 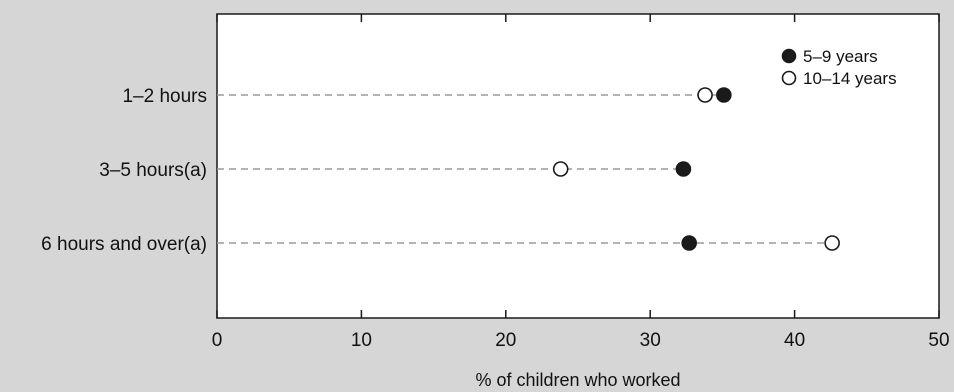 What do you see at coordinates (938, 340) in the screenshot?
I see `x-tick-label: 50` at bounding box center [938, 340].